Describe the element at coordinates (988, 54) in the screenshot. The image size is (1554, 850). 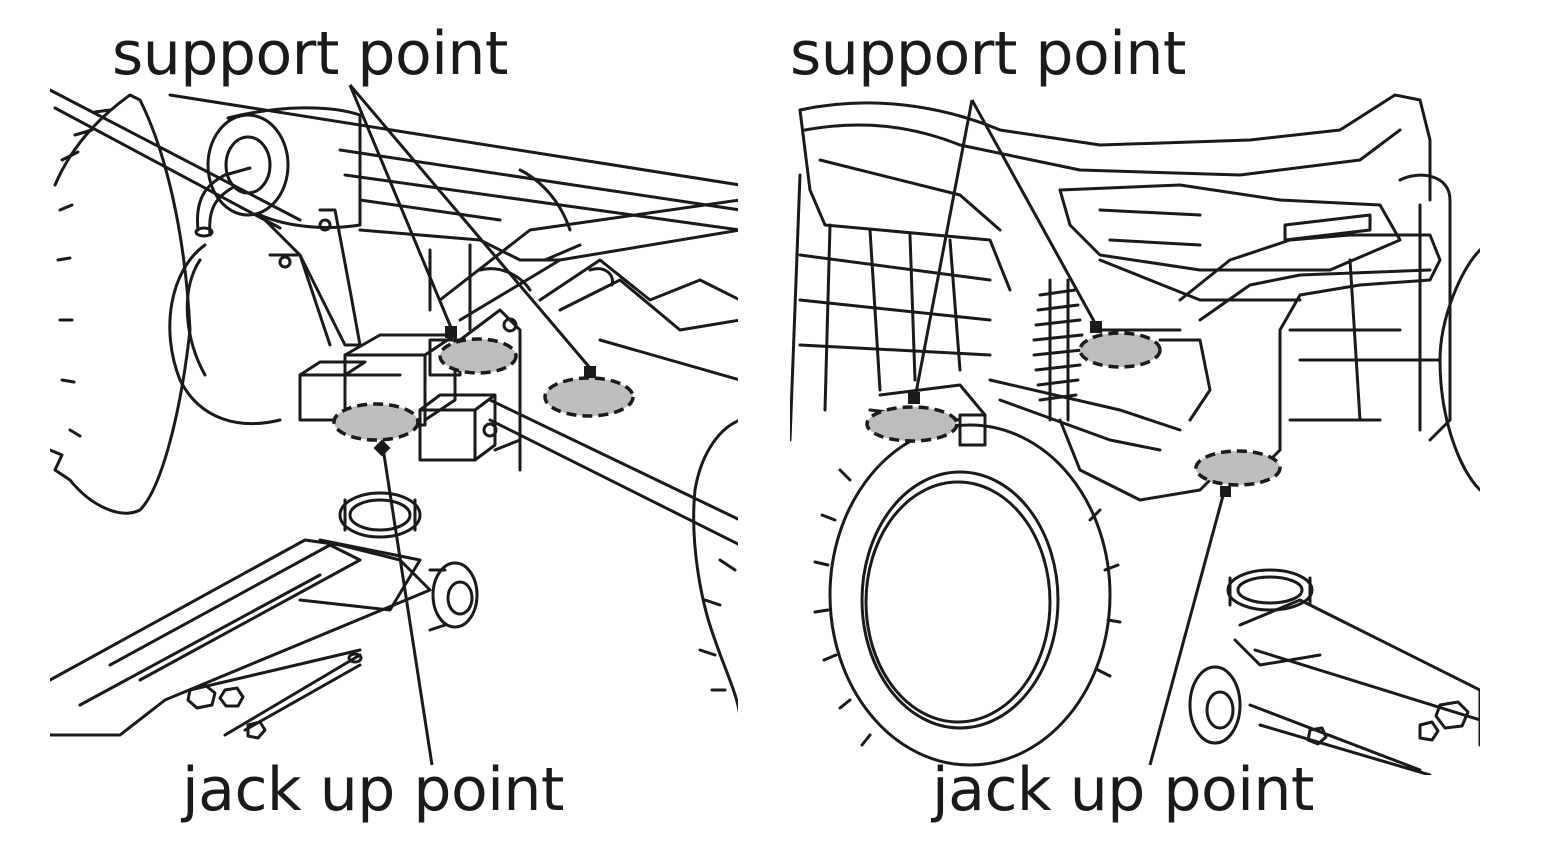
I see `right-support-point-label: support point` at that location.